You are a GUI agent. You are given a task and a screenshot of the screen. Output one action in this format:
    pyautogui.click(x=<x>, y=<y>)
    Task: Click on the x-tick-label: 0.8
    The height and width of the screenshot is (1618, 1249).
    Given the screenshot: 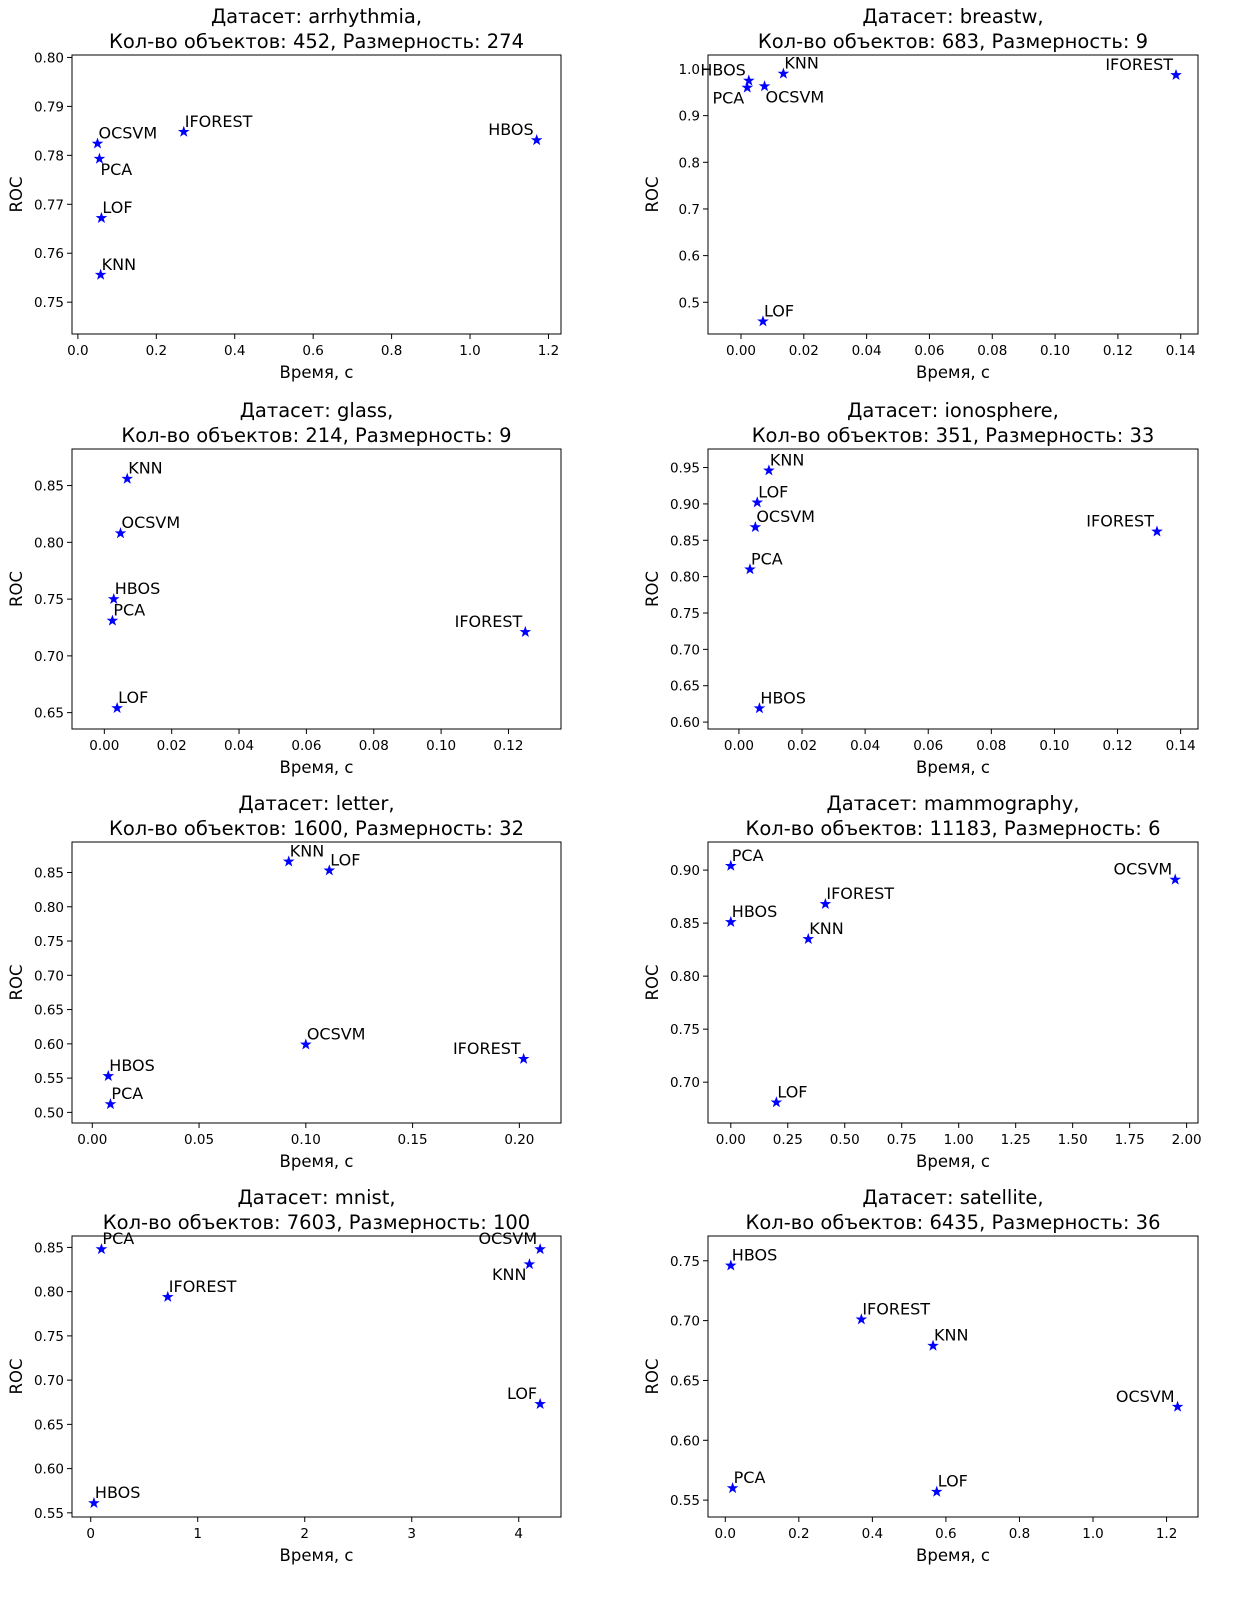 What is the action you would take?
    pyautogui.click(x=1019, y=1534)
    